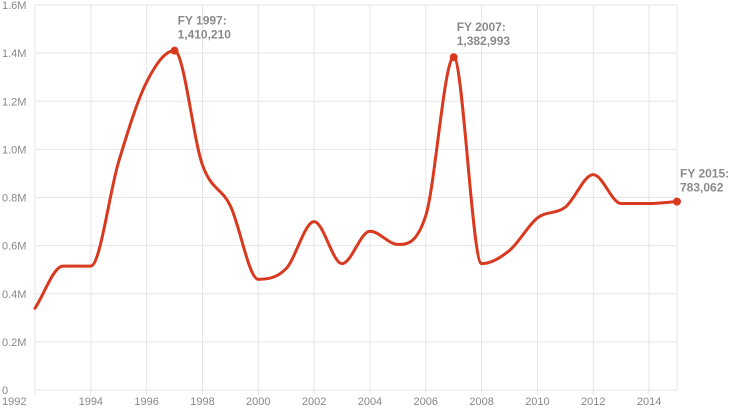 The image size is (729, 408). What do you see at coordinates (258, 402) in the screenshot?
I see `x-tick-label: 2000` at bounding box center [258, 402].